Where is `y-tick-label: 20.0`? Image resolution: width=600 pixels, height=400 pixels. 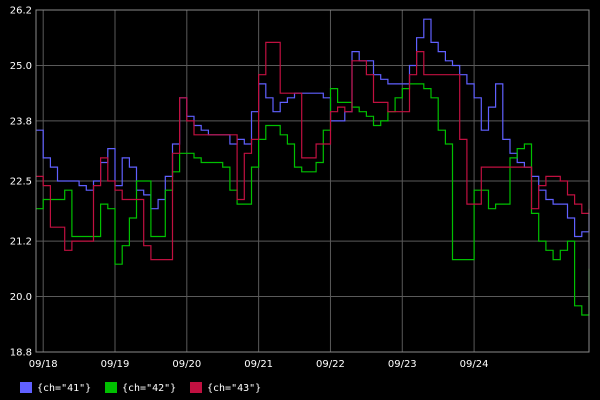 y-tick-label: 20.0 is located at coordinates (21, 297).